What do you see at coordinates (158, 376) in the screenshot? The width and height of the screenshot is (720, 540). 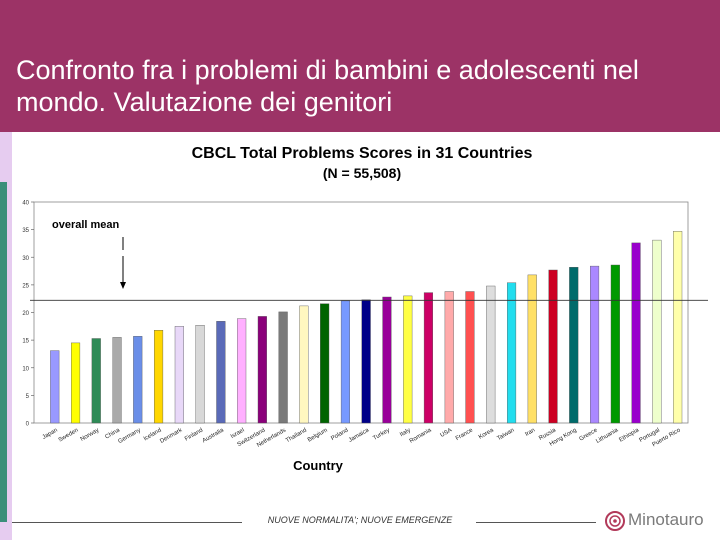 I see `bar-iceland` at bounding box center [158, 376].